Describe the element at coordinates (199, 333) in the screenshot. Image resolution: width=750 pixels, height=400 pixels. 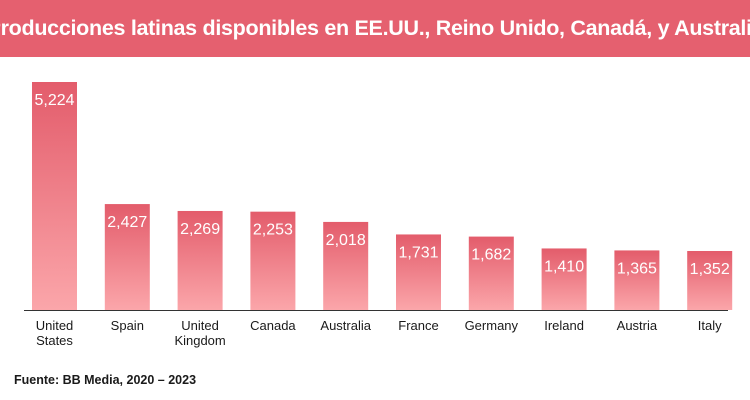
I see `category-label: United Kingdom` at that location.